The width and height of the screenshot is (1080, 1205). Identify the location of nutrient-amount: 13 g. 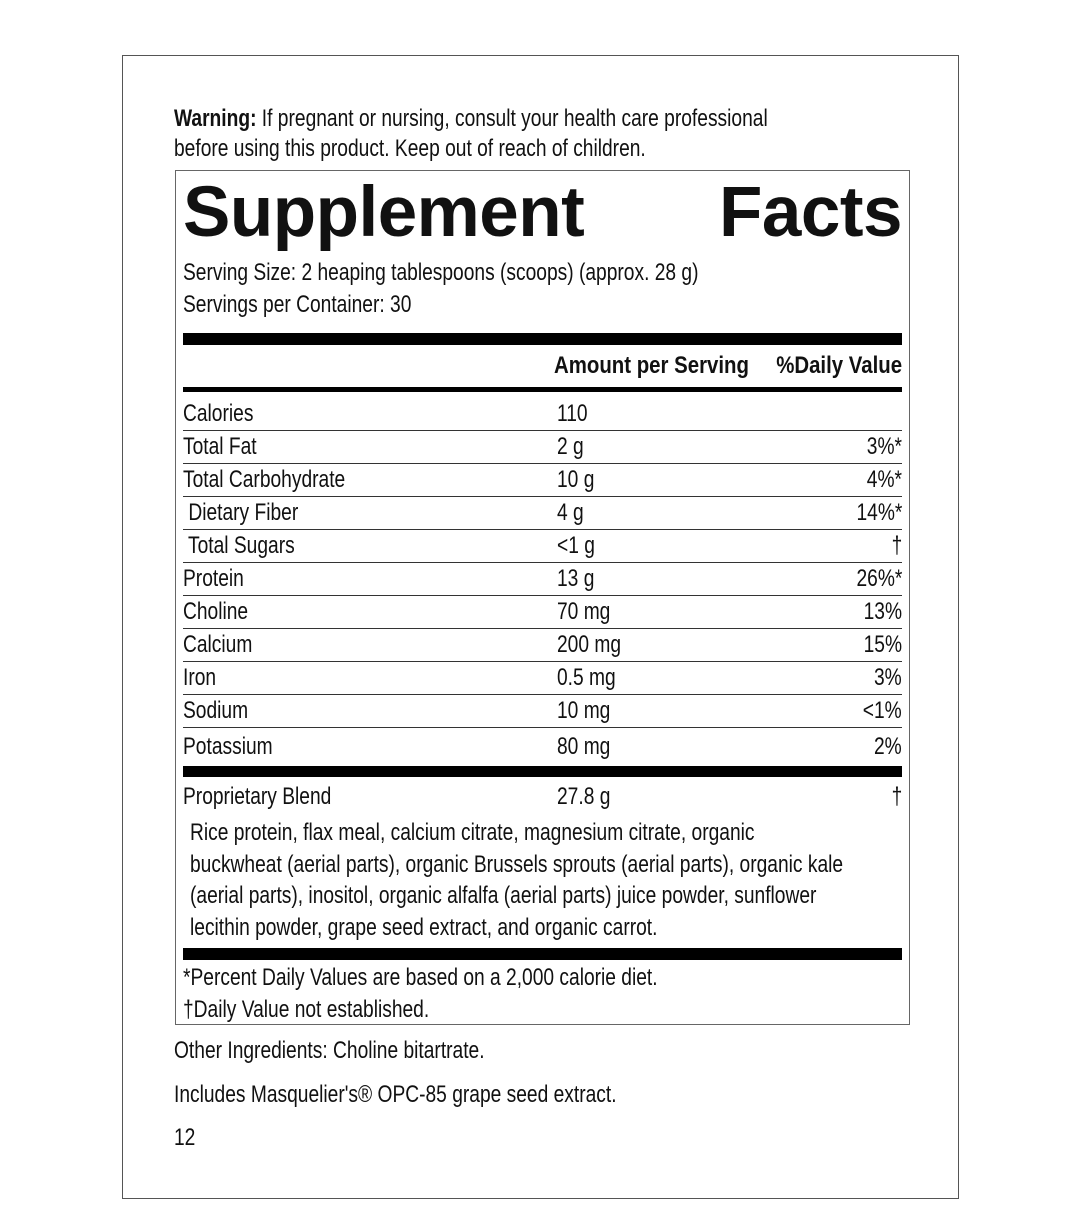
(576, 578).